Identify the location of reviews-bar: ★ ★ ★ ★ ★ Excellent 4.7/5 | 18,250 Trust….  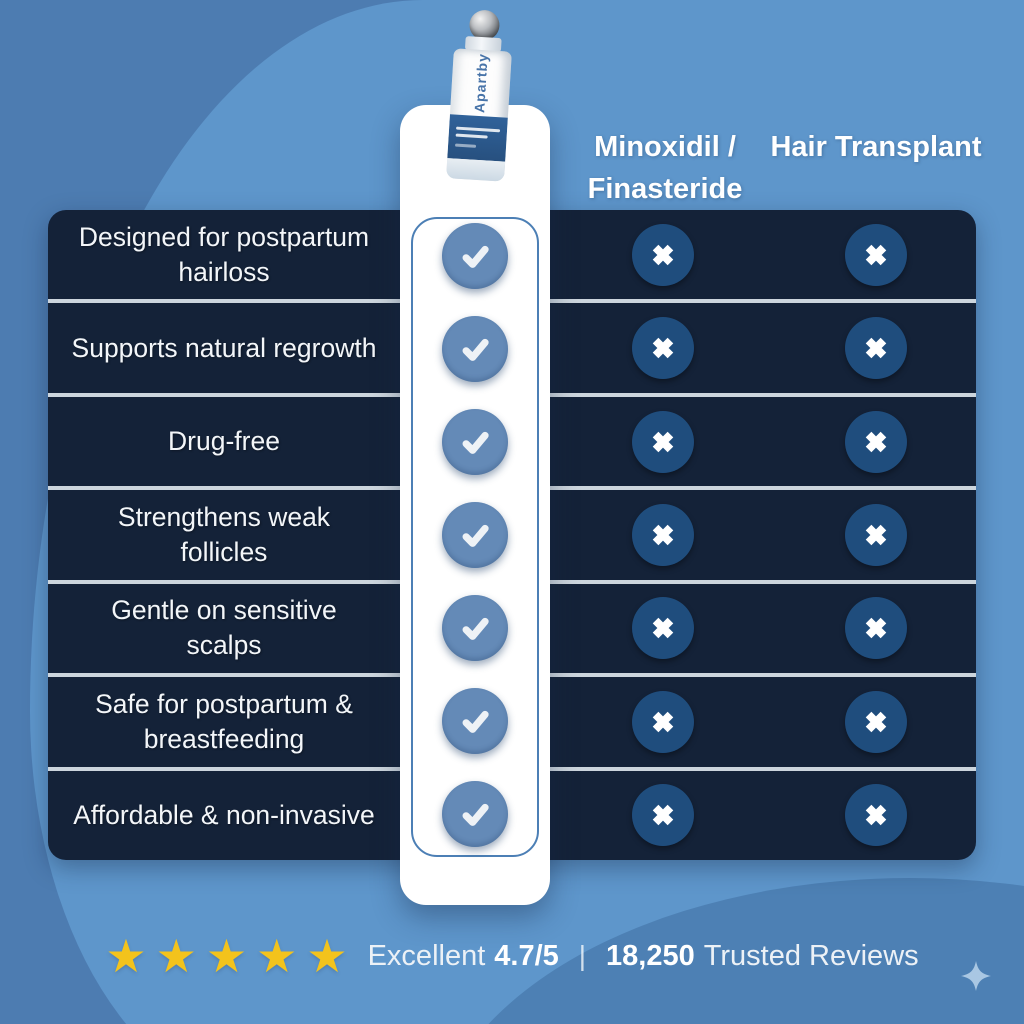
(512, 956).